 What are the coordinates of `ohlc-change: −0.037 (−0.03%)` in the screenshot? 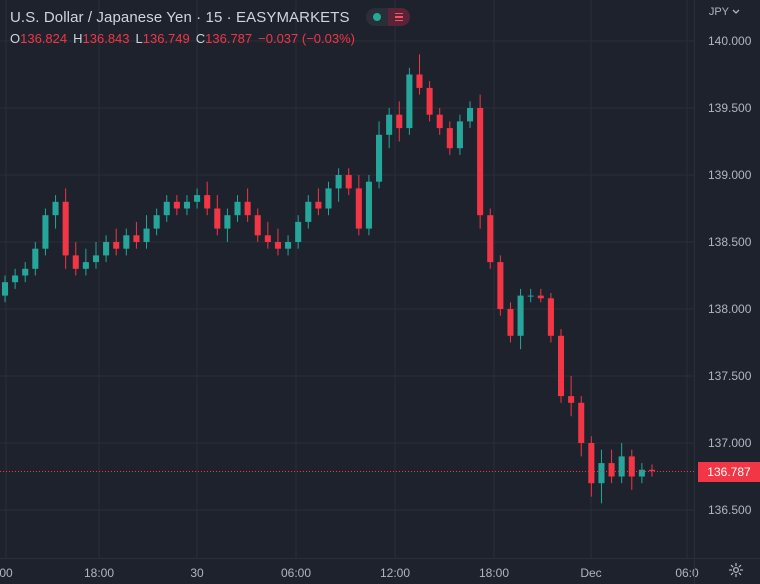 It's located at (306, 38).